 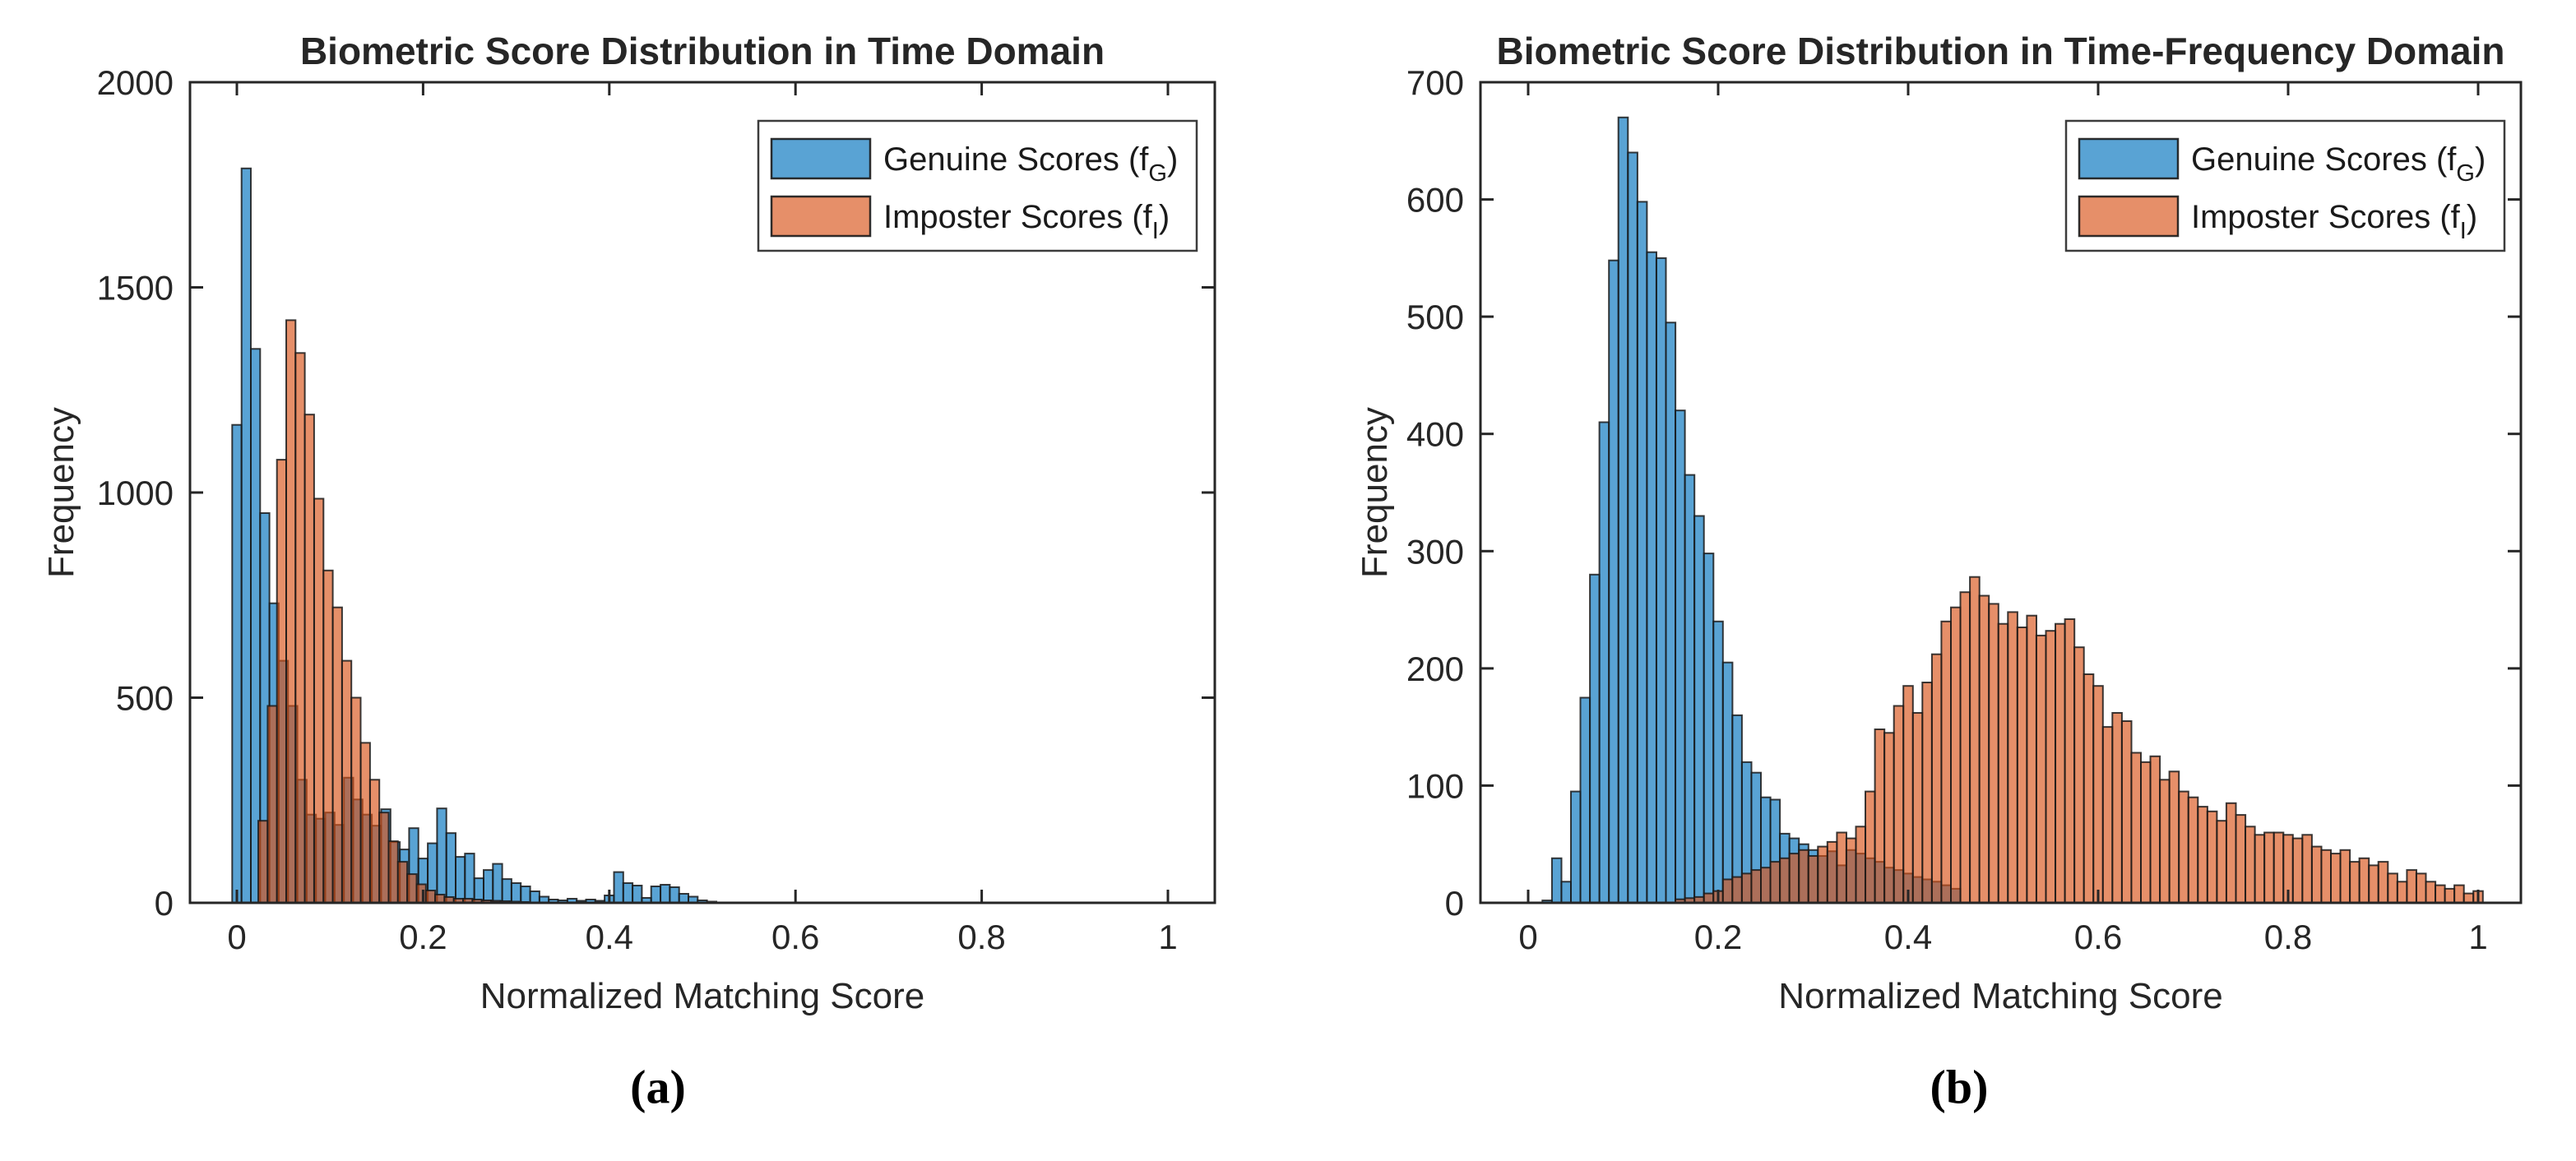 I want to click on y-tick-label: 400, so click(x=1435, y=434).